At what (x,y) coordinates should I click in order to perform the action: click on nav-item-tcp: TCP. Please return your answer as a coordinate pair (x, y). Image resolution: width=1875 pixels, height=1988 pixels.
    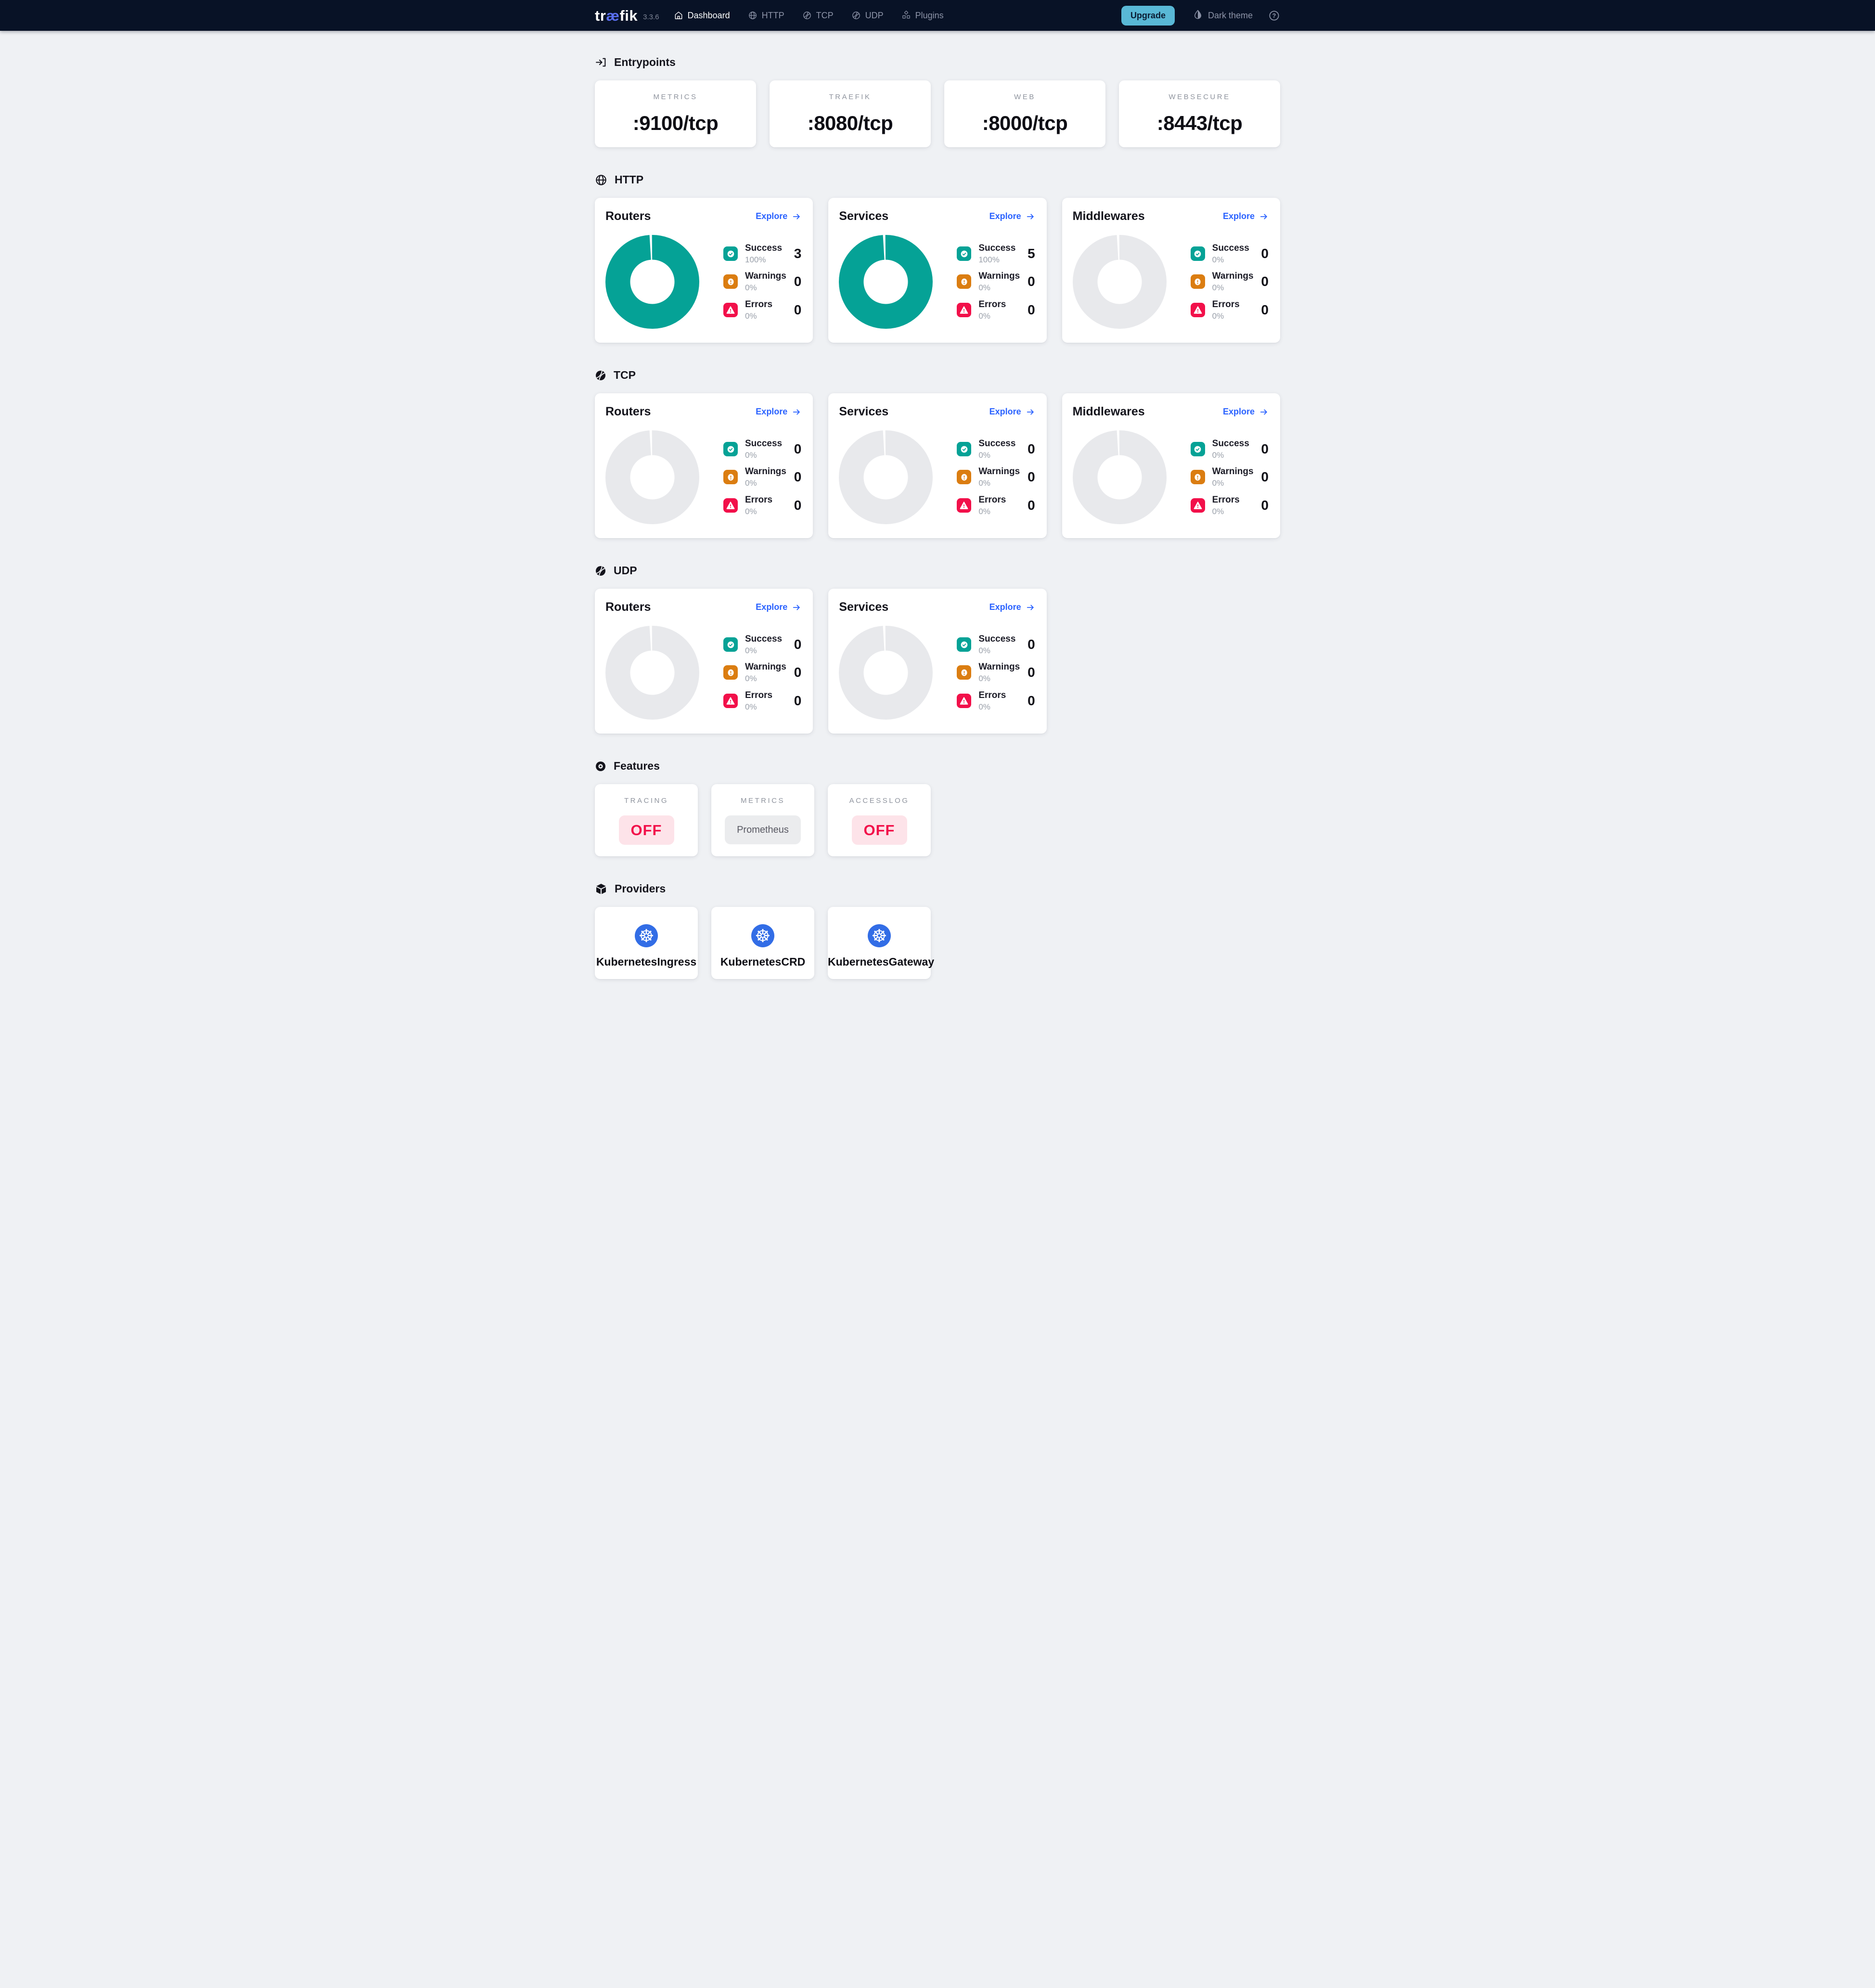
    Looking at the image, I should click on (818, 16).